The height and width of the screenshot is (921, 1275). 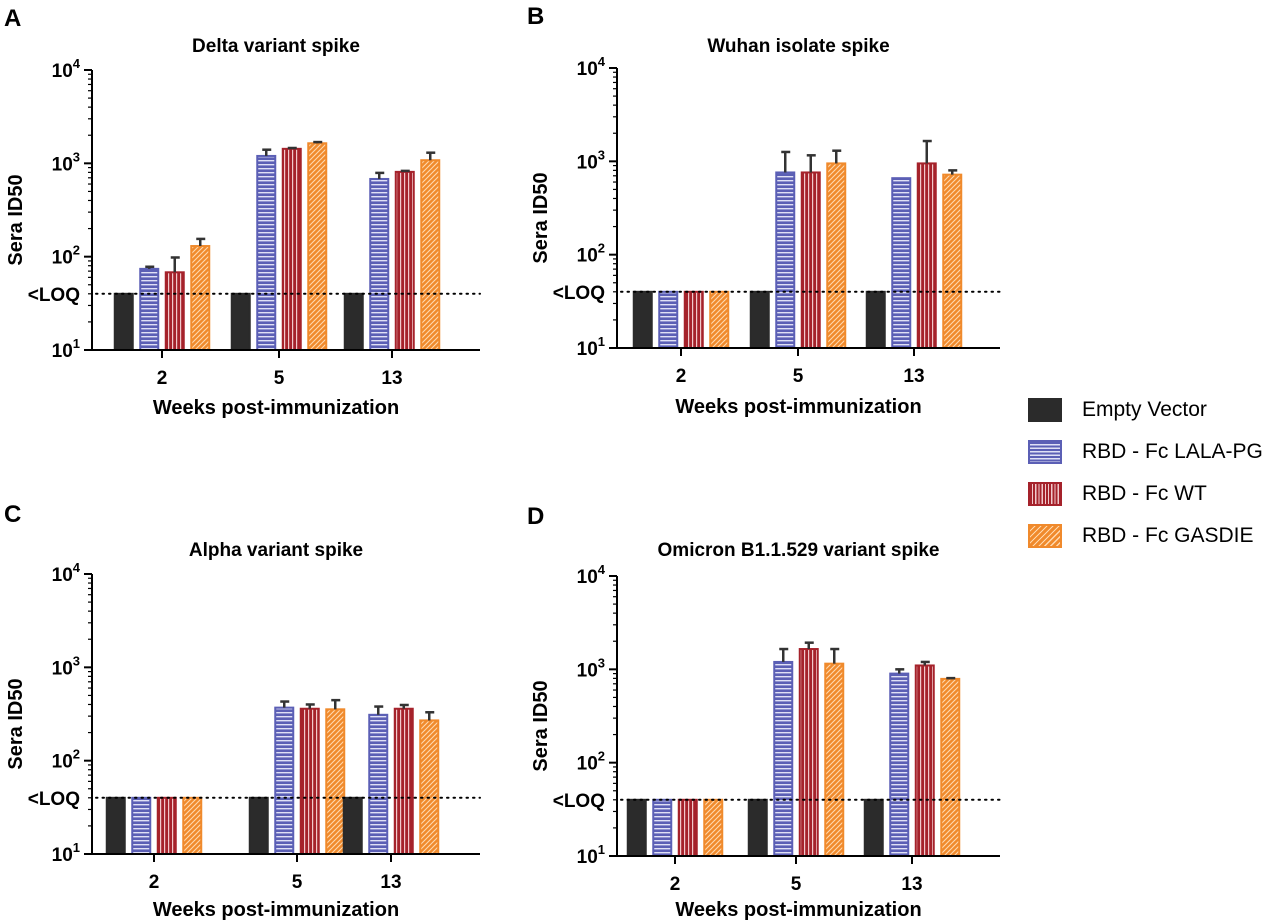 What do you see at coordinates (12, 514) in the screenshot?
I see `panel-letter: C` at bounding box center [12, 514].